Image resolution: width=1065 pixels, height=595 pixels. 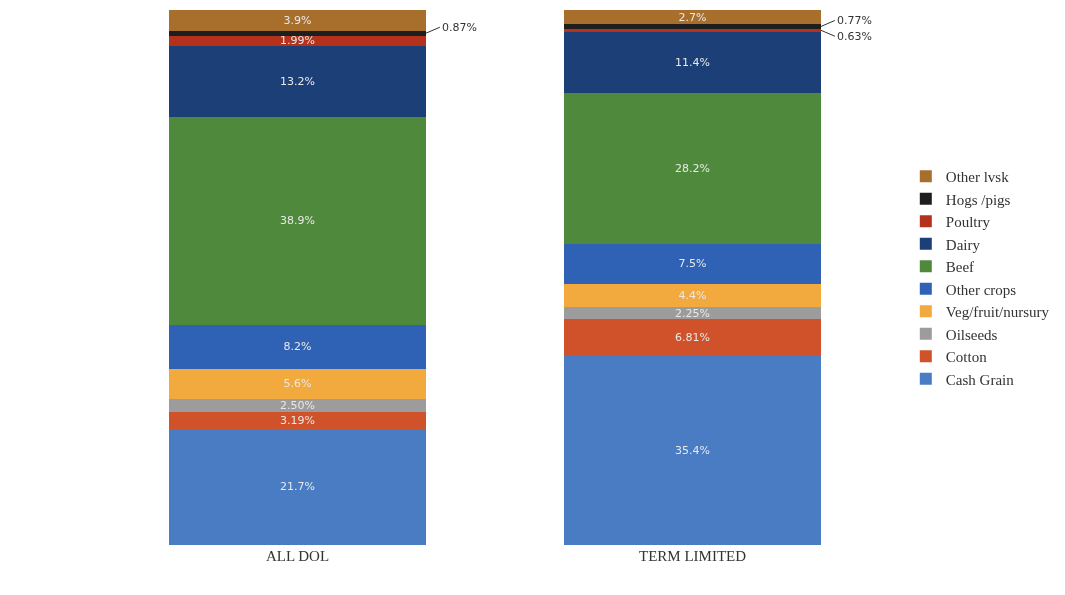 I want to click on data-label: 3.19%, so click(x=297, y=420).